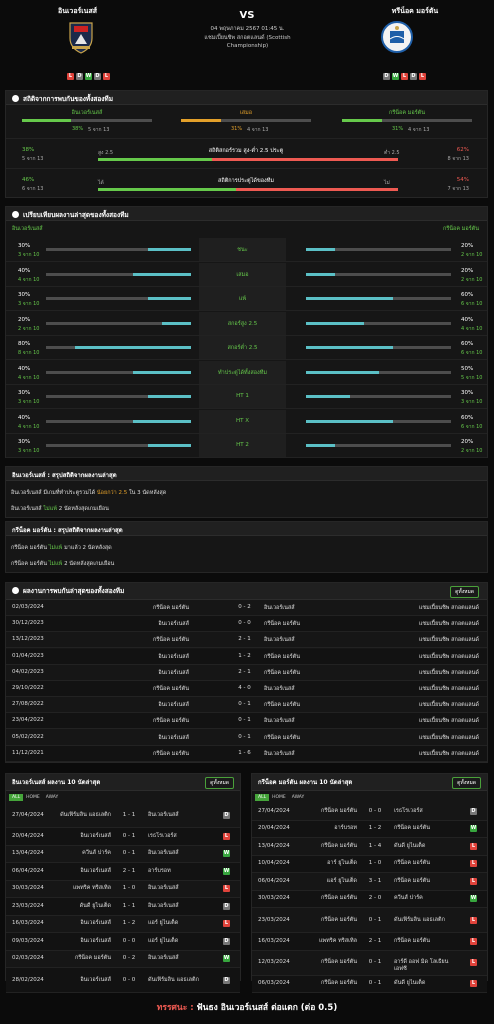  What do you see at coordinates (413, 76) in the screenshot?
I see `form-badge: D` at bounding box center [413, 76].